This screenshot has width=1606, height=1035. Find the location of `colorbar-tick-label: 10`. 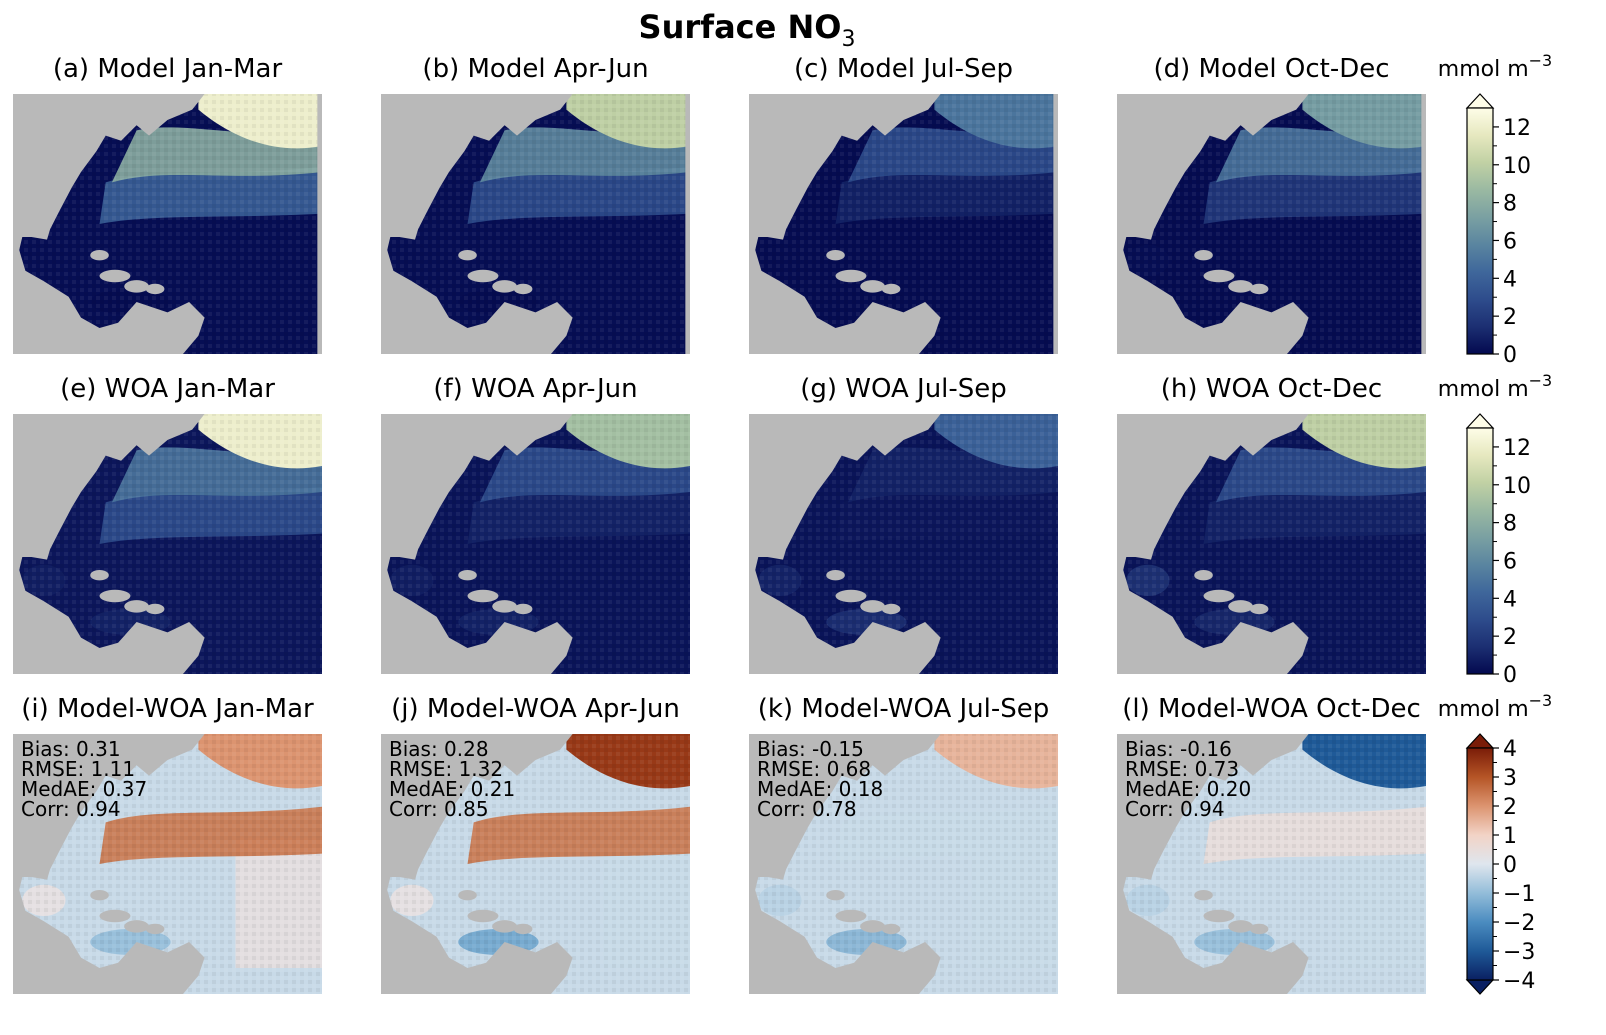

colorbar-tick-label: 10 is located at coordinates (1517, 486).